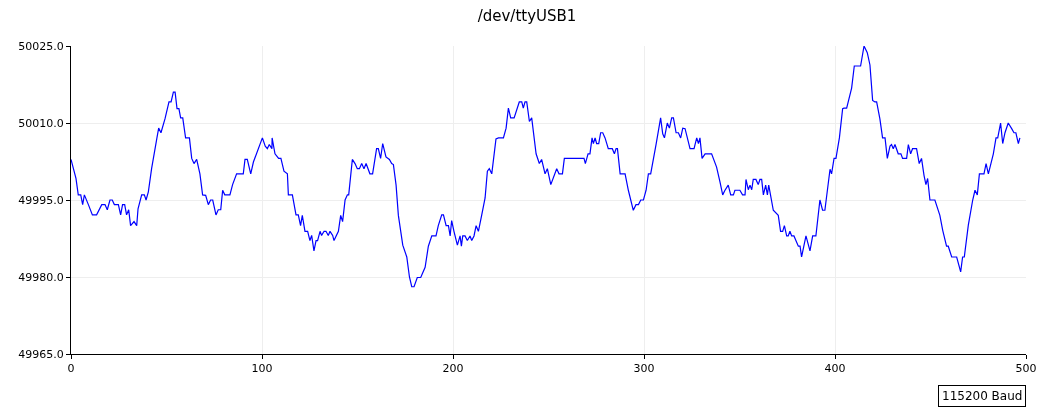 The width and height of the screenshot is (1054, 416). What do you see at coordinates (71, 369) in the screenshot?
I see `x-tick-label: 0` at bounding box center [71, 369].